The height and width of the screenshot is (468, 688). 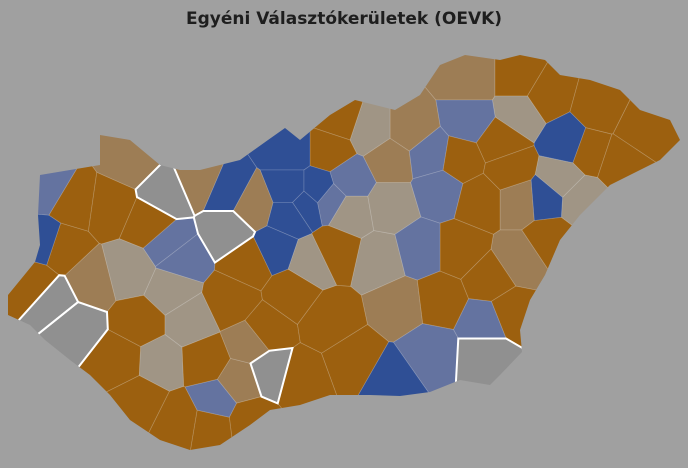 What do you see at coordinates (210, 398) in the screenshot?
I see `district-lightblue` at bounding box center [210, 398].